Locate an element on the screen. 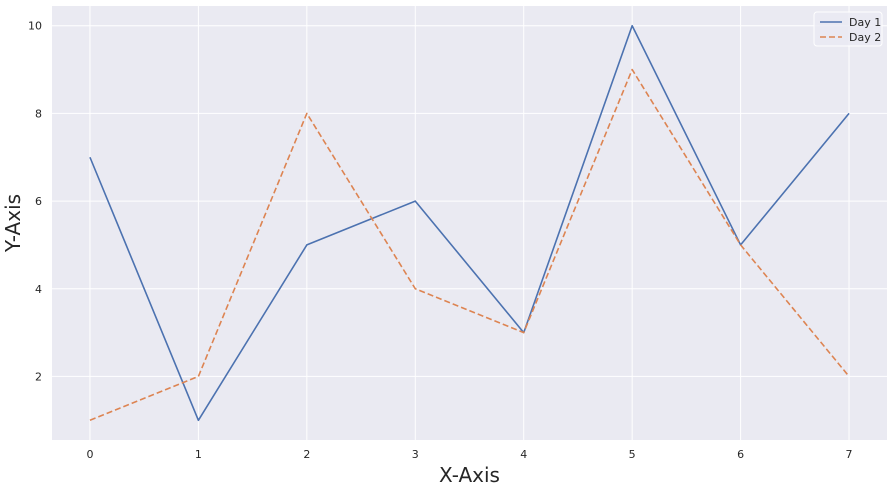  x-tick-label: 1 is located at coordinates (198, 454).